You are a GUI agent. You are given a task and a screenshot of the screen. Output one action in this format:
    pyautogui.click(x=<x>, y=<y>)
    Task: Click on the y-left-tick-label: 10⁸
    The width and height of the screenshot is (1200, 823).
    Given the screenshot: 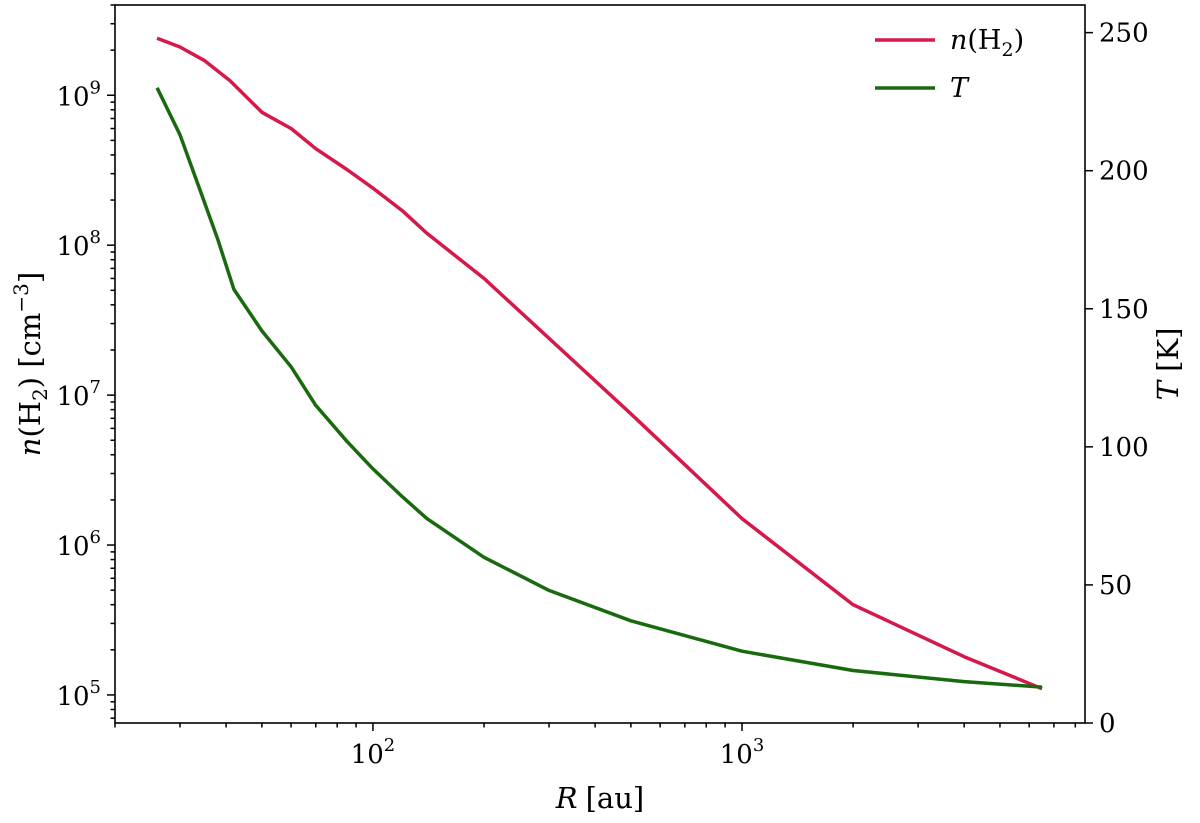 What is the action you would take?
    pyautogui.click(x=78, y=244)
    